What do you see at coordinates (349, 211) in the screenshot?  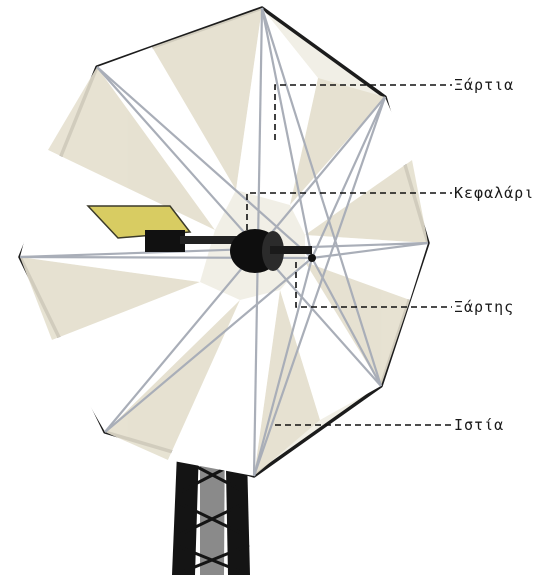 I see `leader-kefalari` at bounding box center [349, 211].